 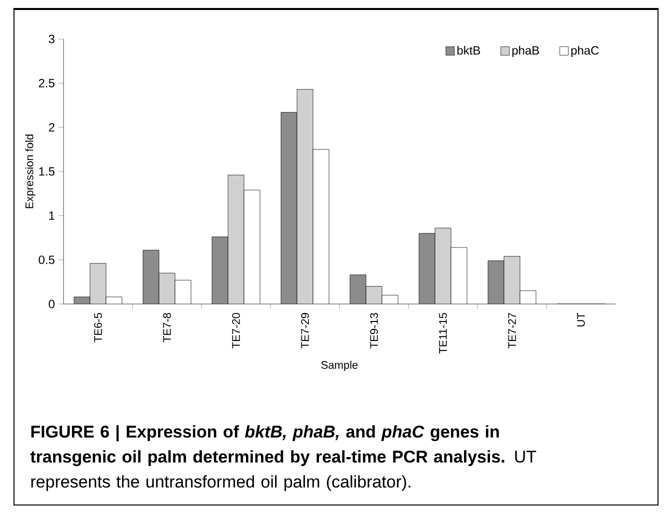 I want to click on x-tick-label: UT, so click(x=581, y=319).